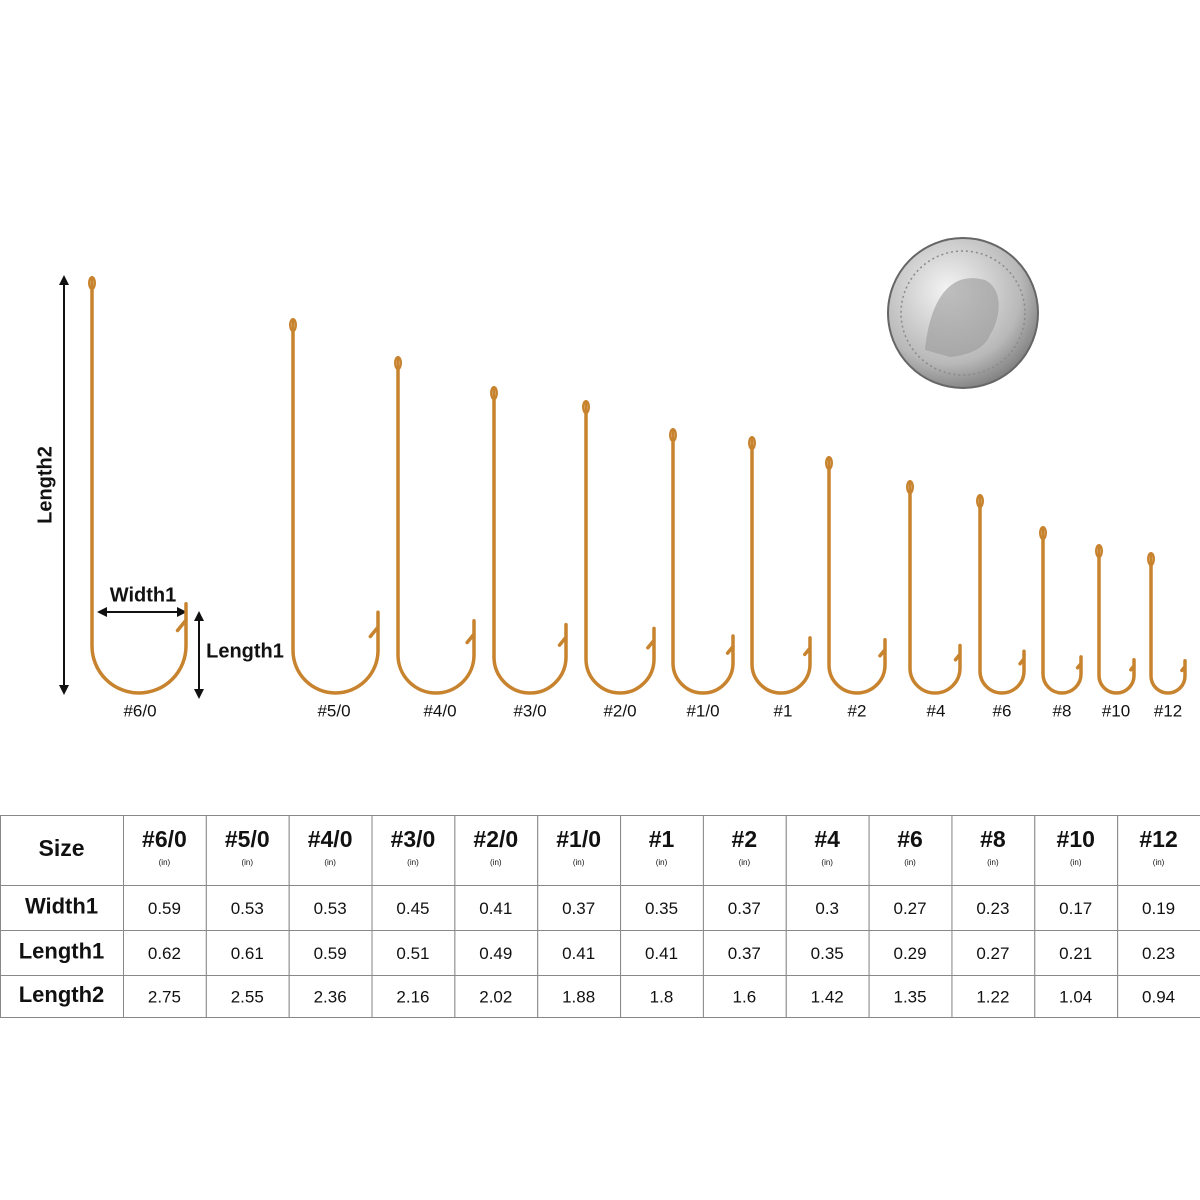 The image size is (1200, 1200). What do you see at coordinates (164, 839) in the screenshot?
I see `size-header: #6/0` at bounding box center [164, 839].